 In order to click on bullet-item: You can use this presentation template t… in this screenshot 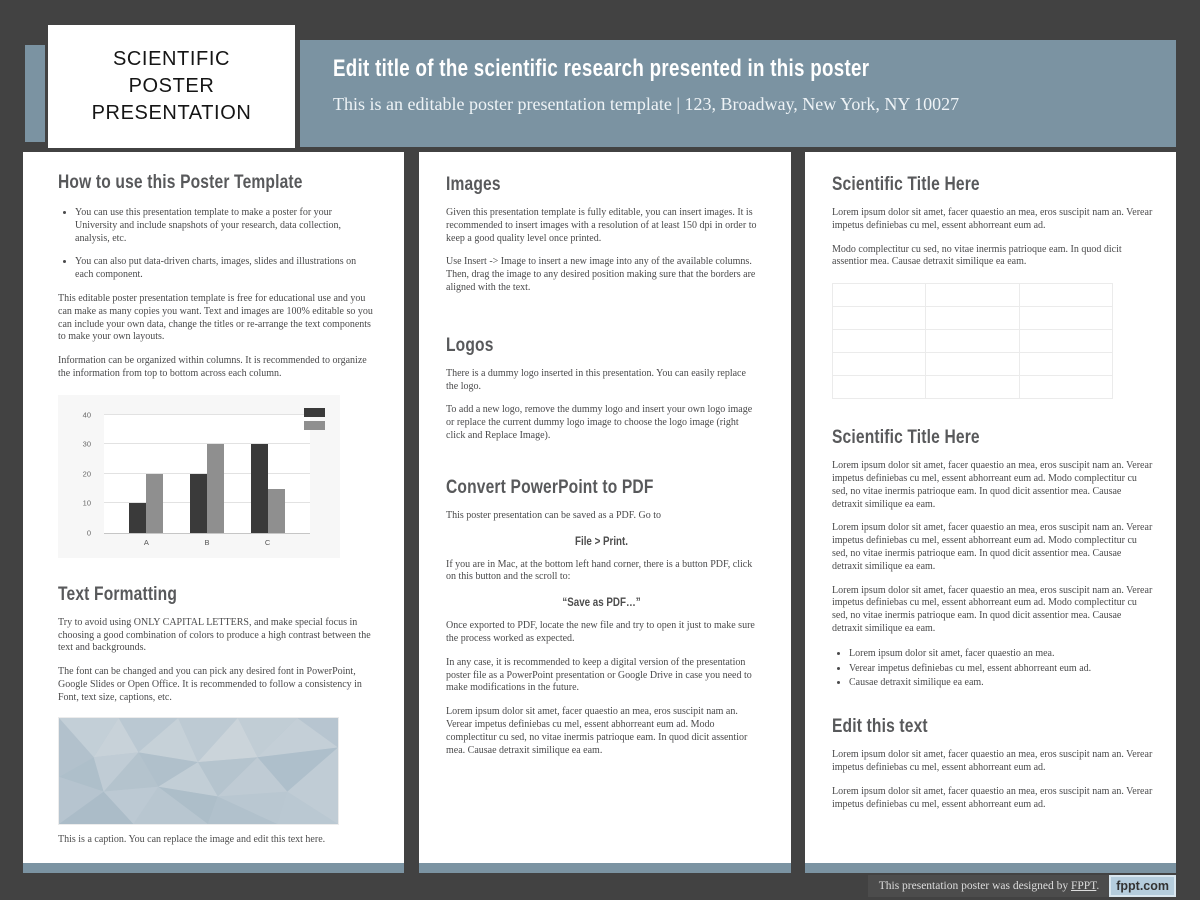, I will do `click(224, 226)`.